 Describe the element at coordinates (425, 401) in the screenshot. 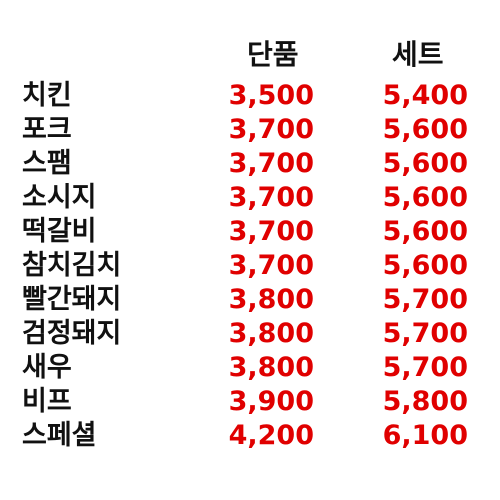

I see `set-price: 5,800` at that location.